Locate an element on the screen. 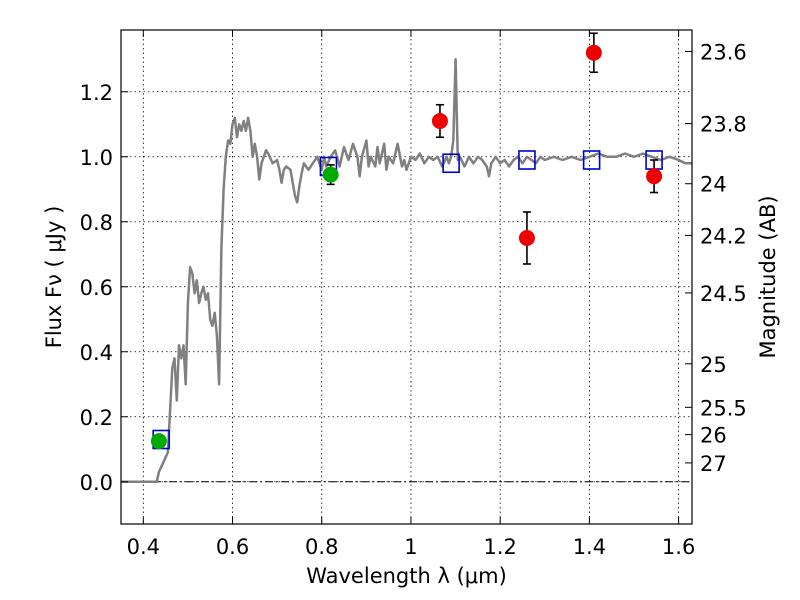 The height and width of the screenshot is (600, 800). right-tick-label: 23.6 is located at coordinates (723, 52).